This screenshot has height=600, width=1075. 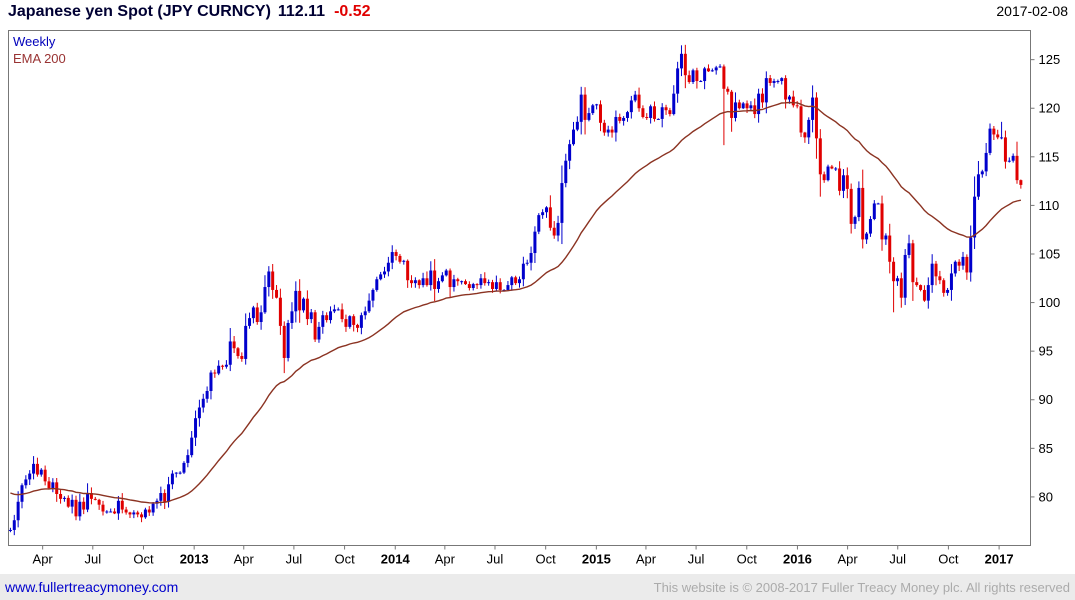 What do you see at coordinates (1046, 399) in the screenshot?
I see `y-tick-label: 90` at bounding box center [1046, 399].